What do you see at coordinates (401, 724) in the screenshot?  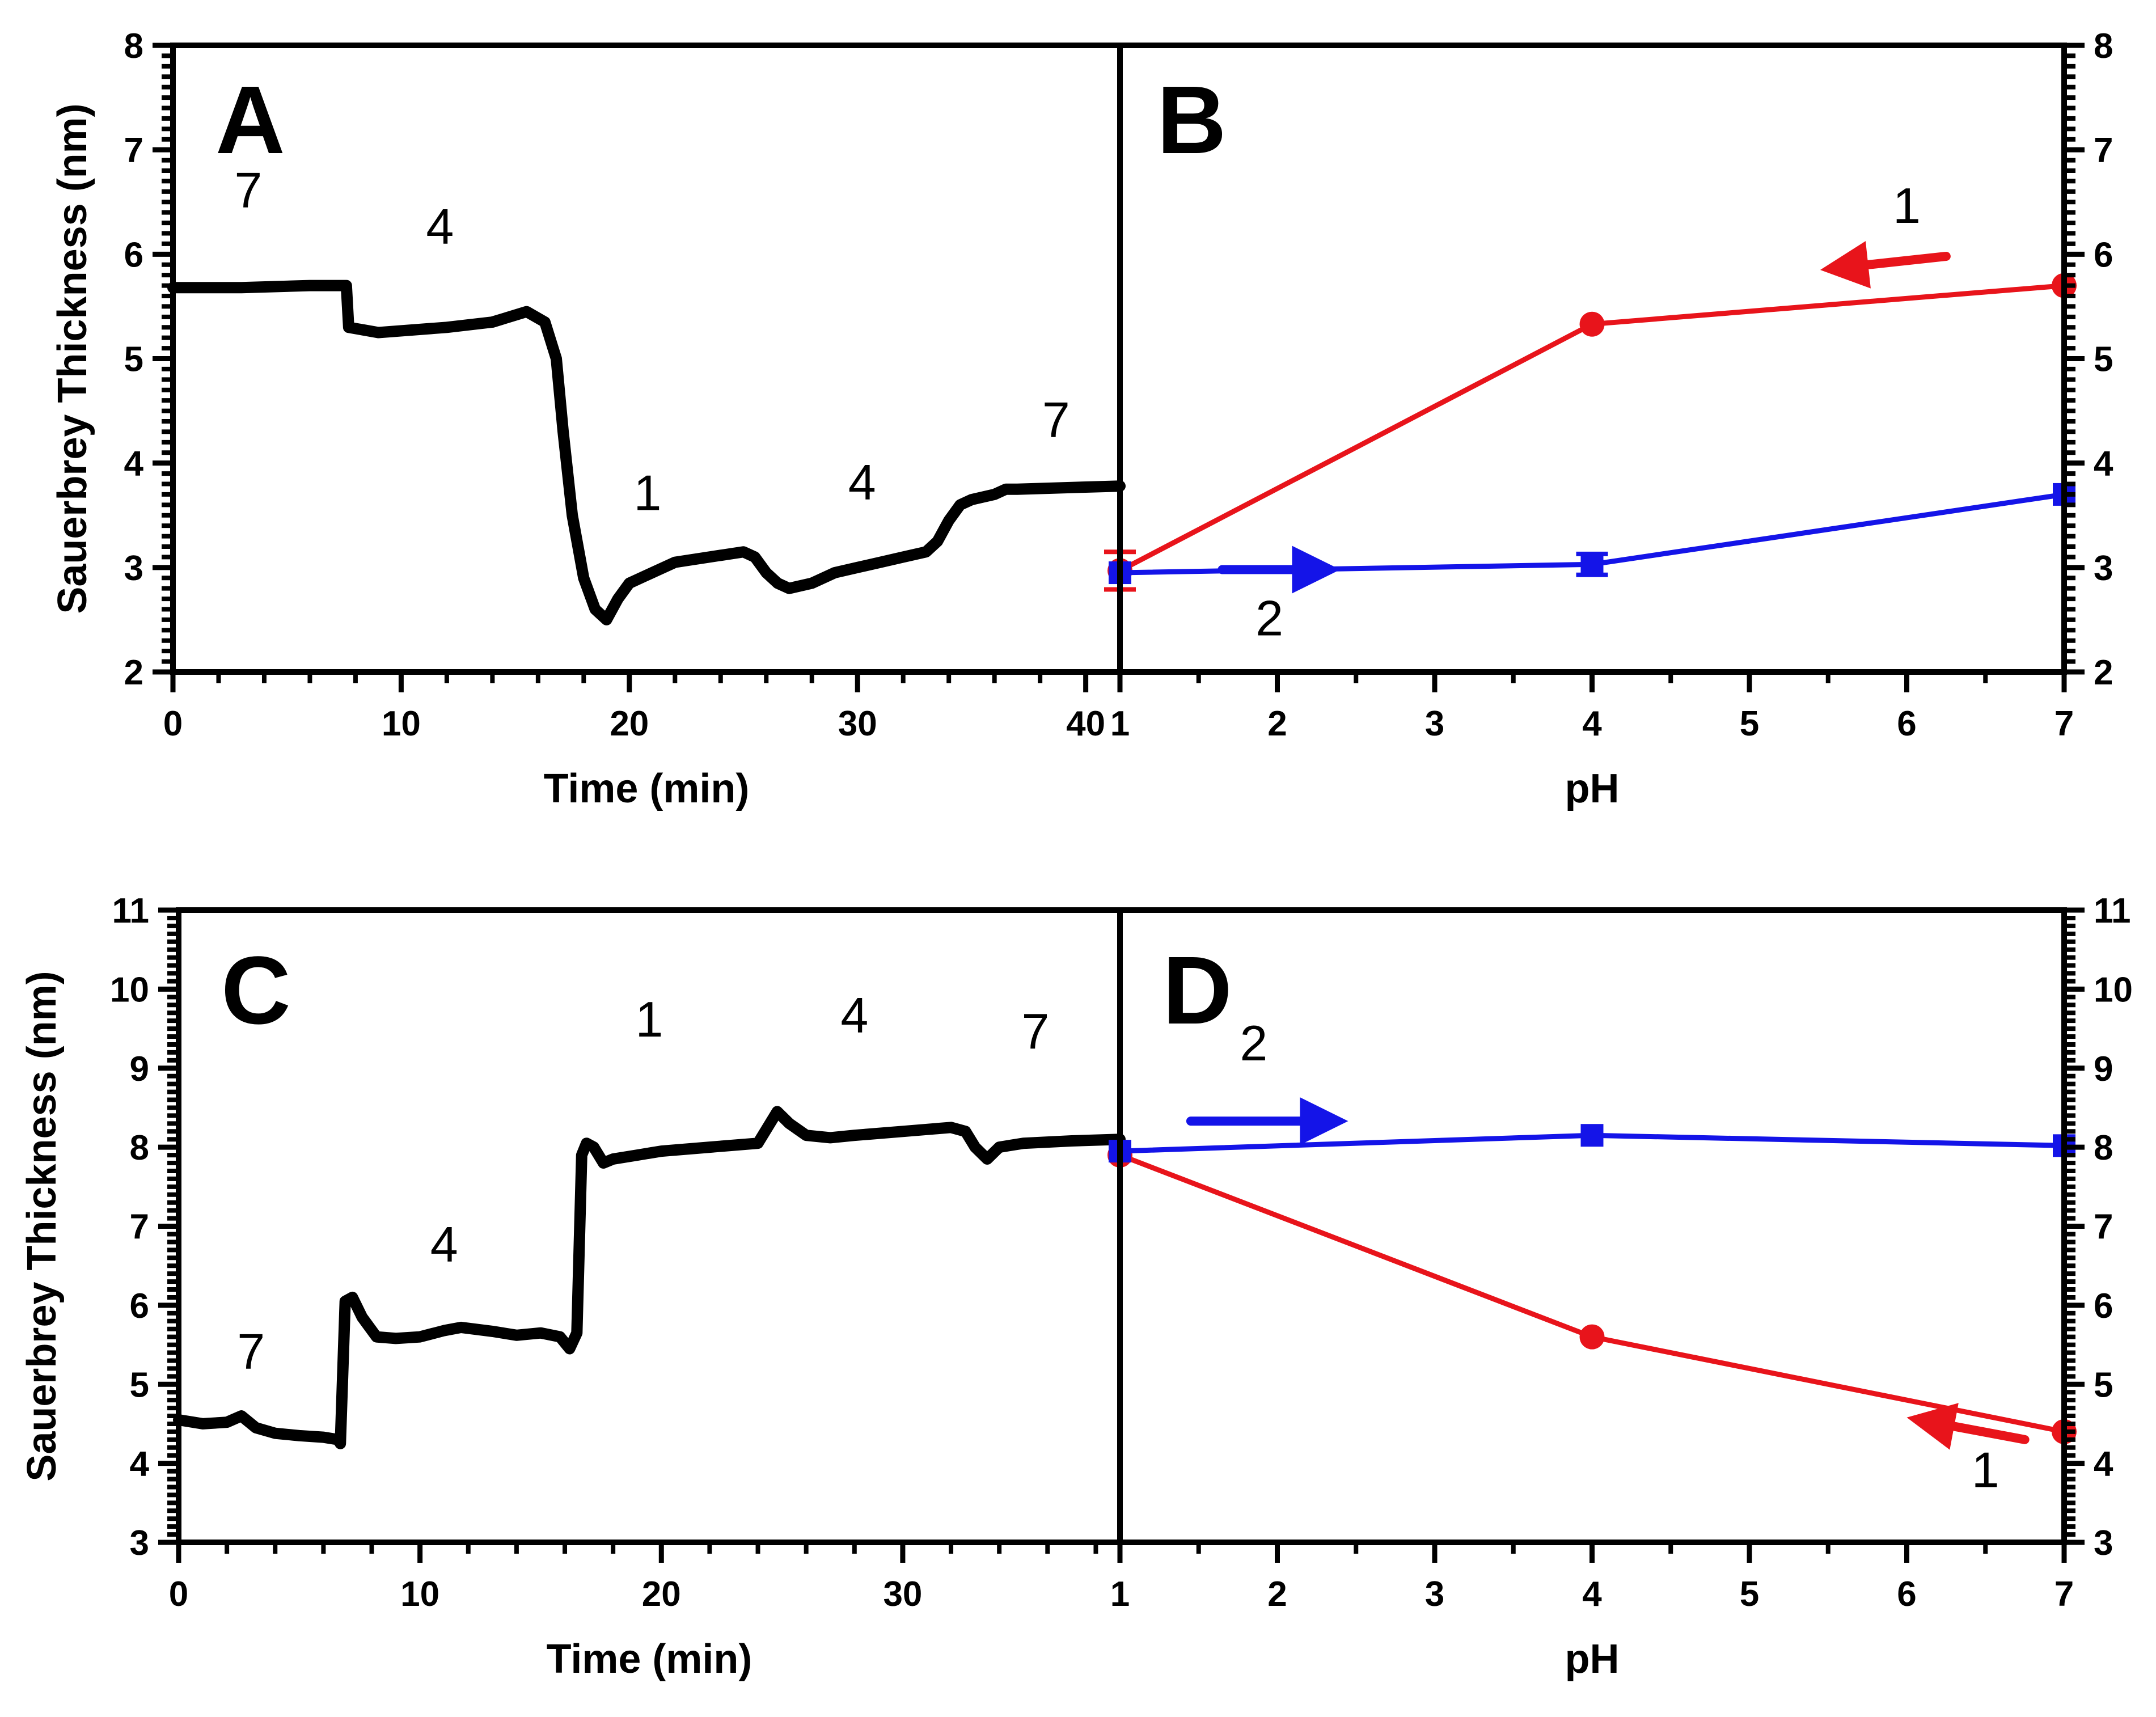 I see `x-tick-label-A: 10` at bounding box center [401, 724].